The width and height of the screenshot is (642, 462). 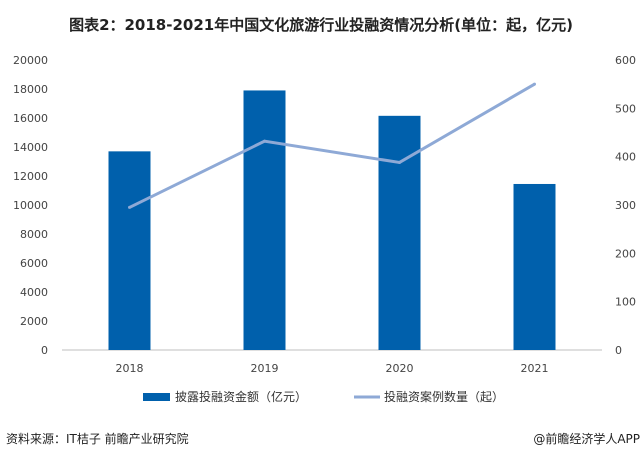 I want to click on y-left-tick-label: 12000, so click(x=30, y=176).